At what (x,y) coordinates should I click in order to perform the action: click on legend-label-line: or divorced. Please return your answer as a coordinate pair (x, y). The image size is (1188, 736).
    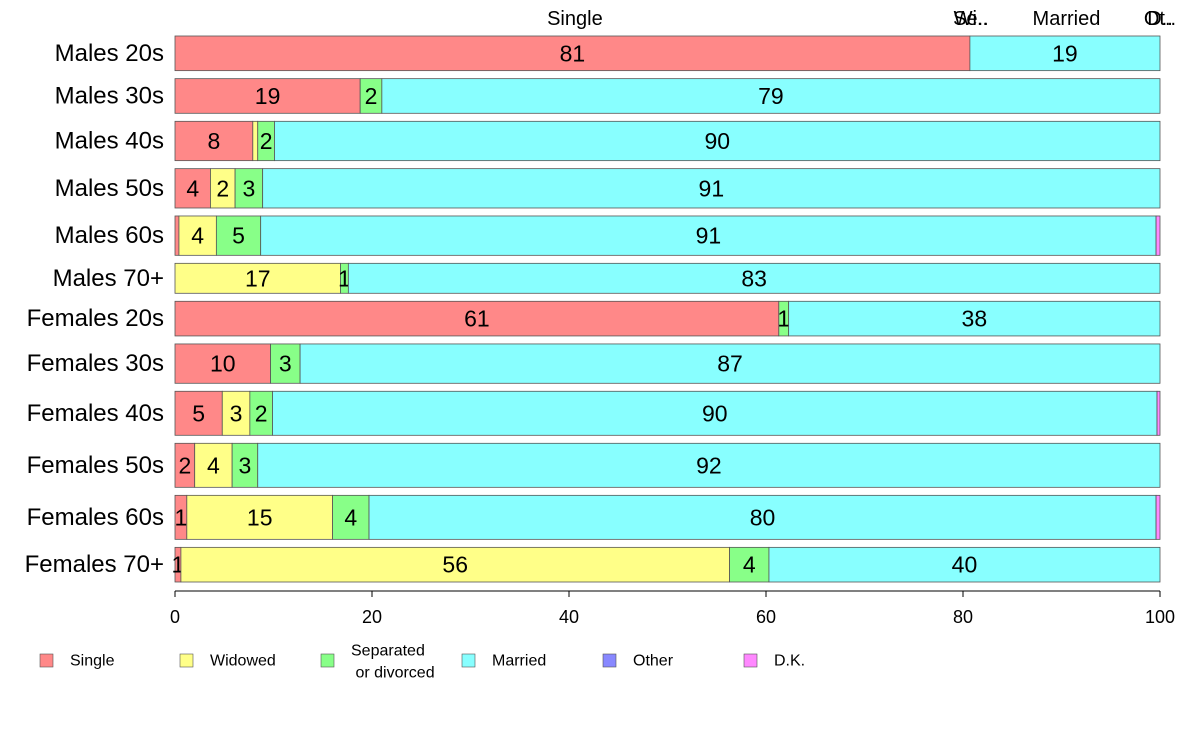
    Looking at the image, I should click on (393, 673).